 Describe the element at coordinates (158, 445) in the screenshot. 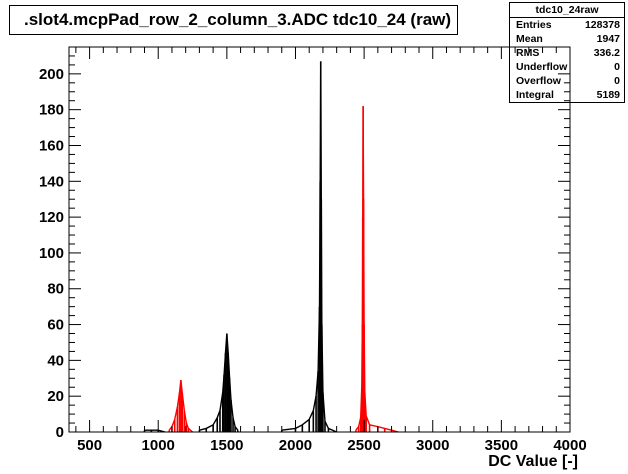

I see `x-tick-label: 1000` at that location.